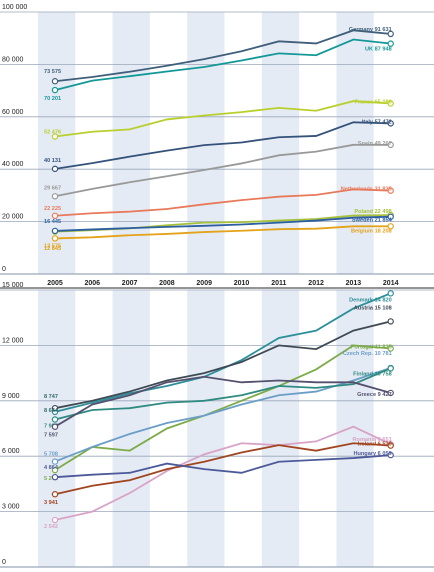 The width and height of the screenshot is (434, 572). Describe the element at coordinates (52, 222) in the screenshot. I see `start-label-sweden: 16 445` at that location.